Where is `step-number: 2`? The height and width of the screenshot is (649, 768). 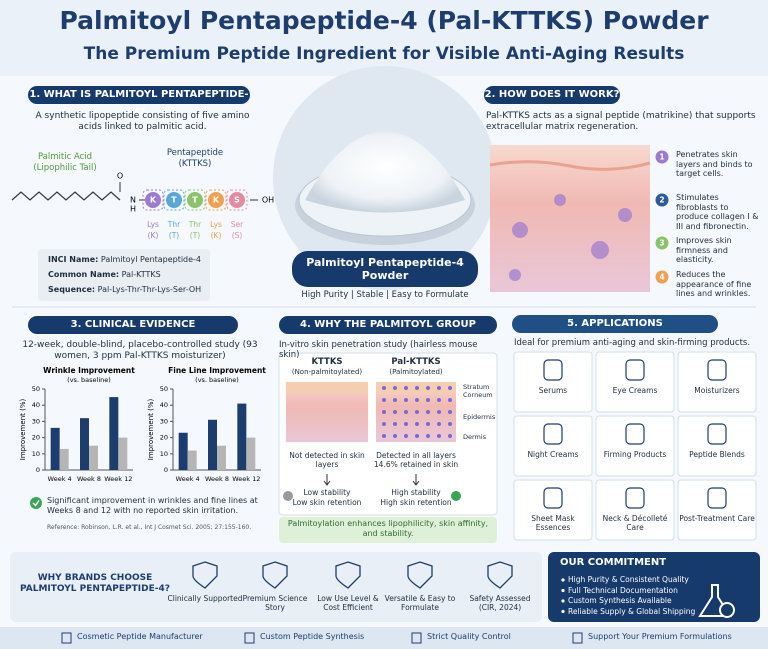
step-number: 2 is located at coordinates (661, 200).